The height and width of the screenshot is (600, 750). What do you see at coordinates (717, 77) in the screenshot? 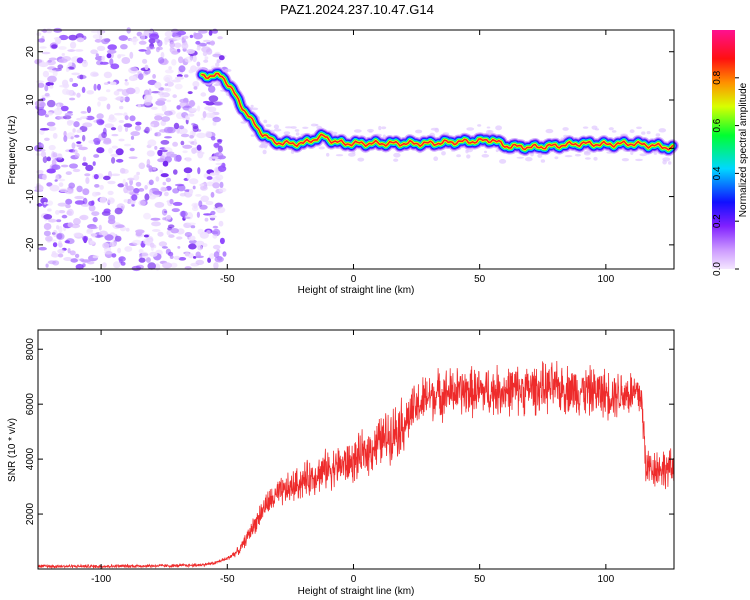
I see `colorbar-tick-label: 0.8` at bounding box center [717, 77].